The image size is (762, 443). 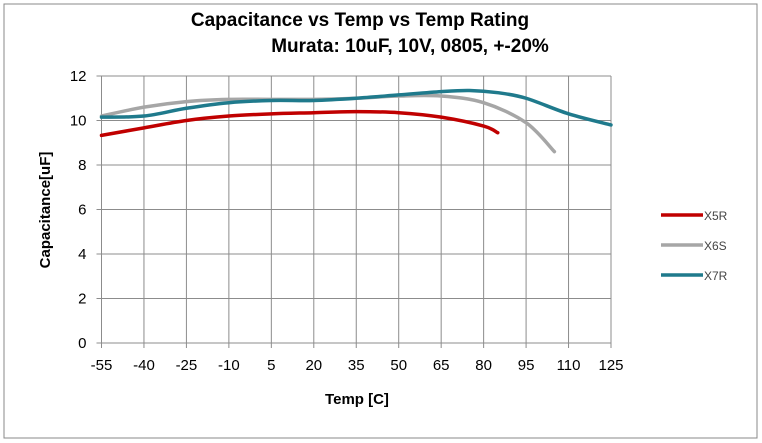 What do you see at coordinates (82, 210) in the screenshot?
I see `y-tick-label: 6` at bounding box center [82, 210].